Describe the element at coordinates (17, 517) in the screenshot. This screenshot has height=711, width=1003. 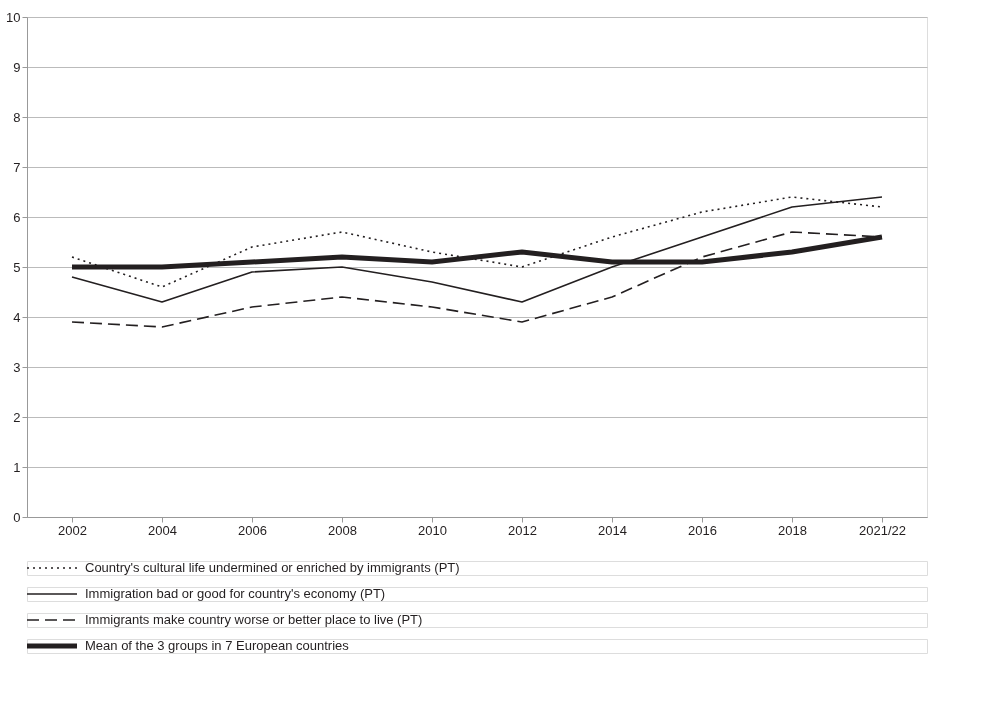
I see `y-tick-label: 0` at that location.